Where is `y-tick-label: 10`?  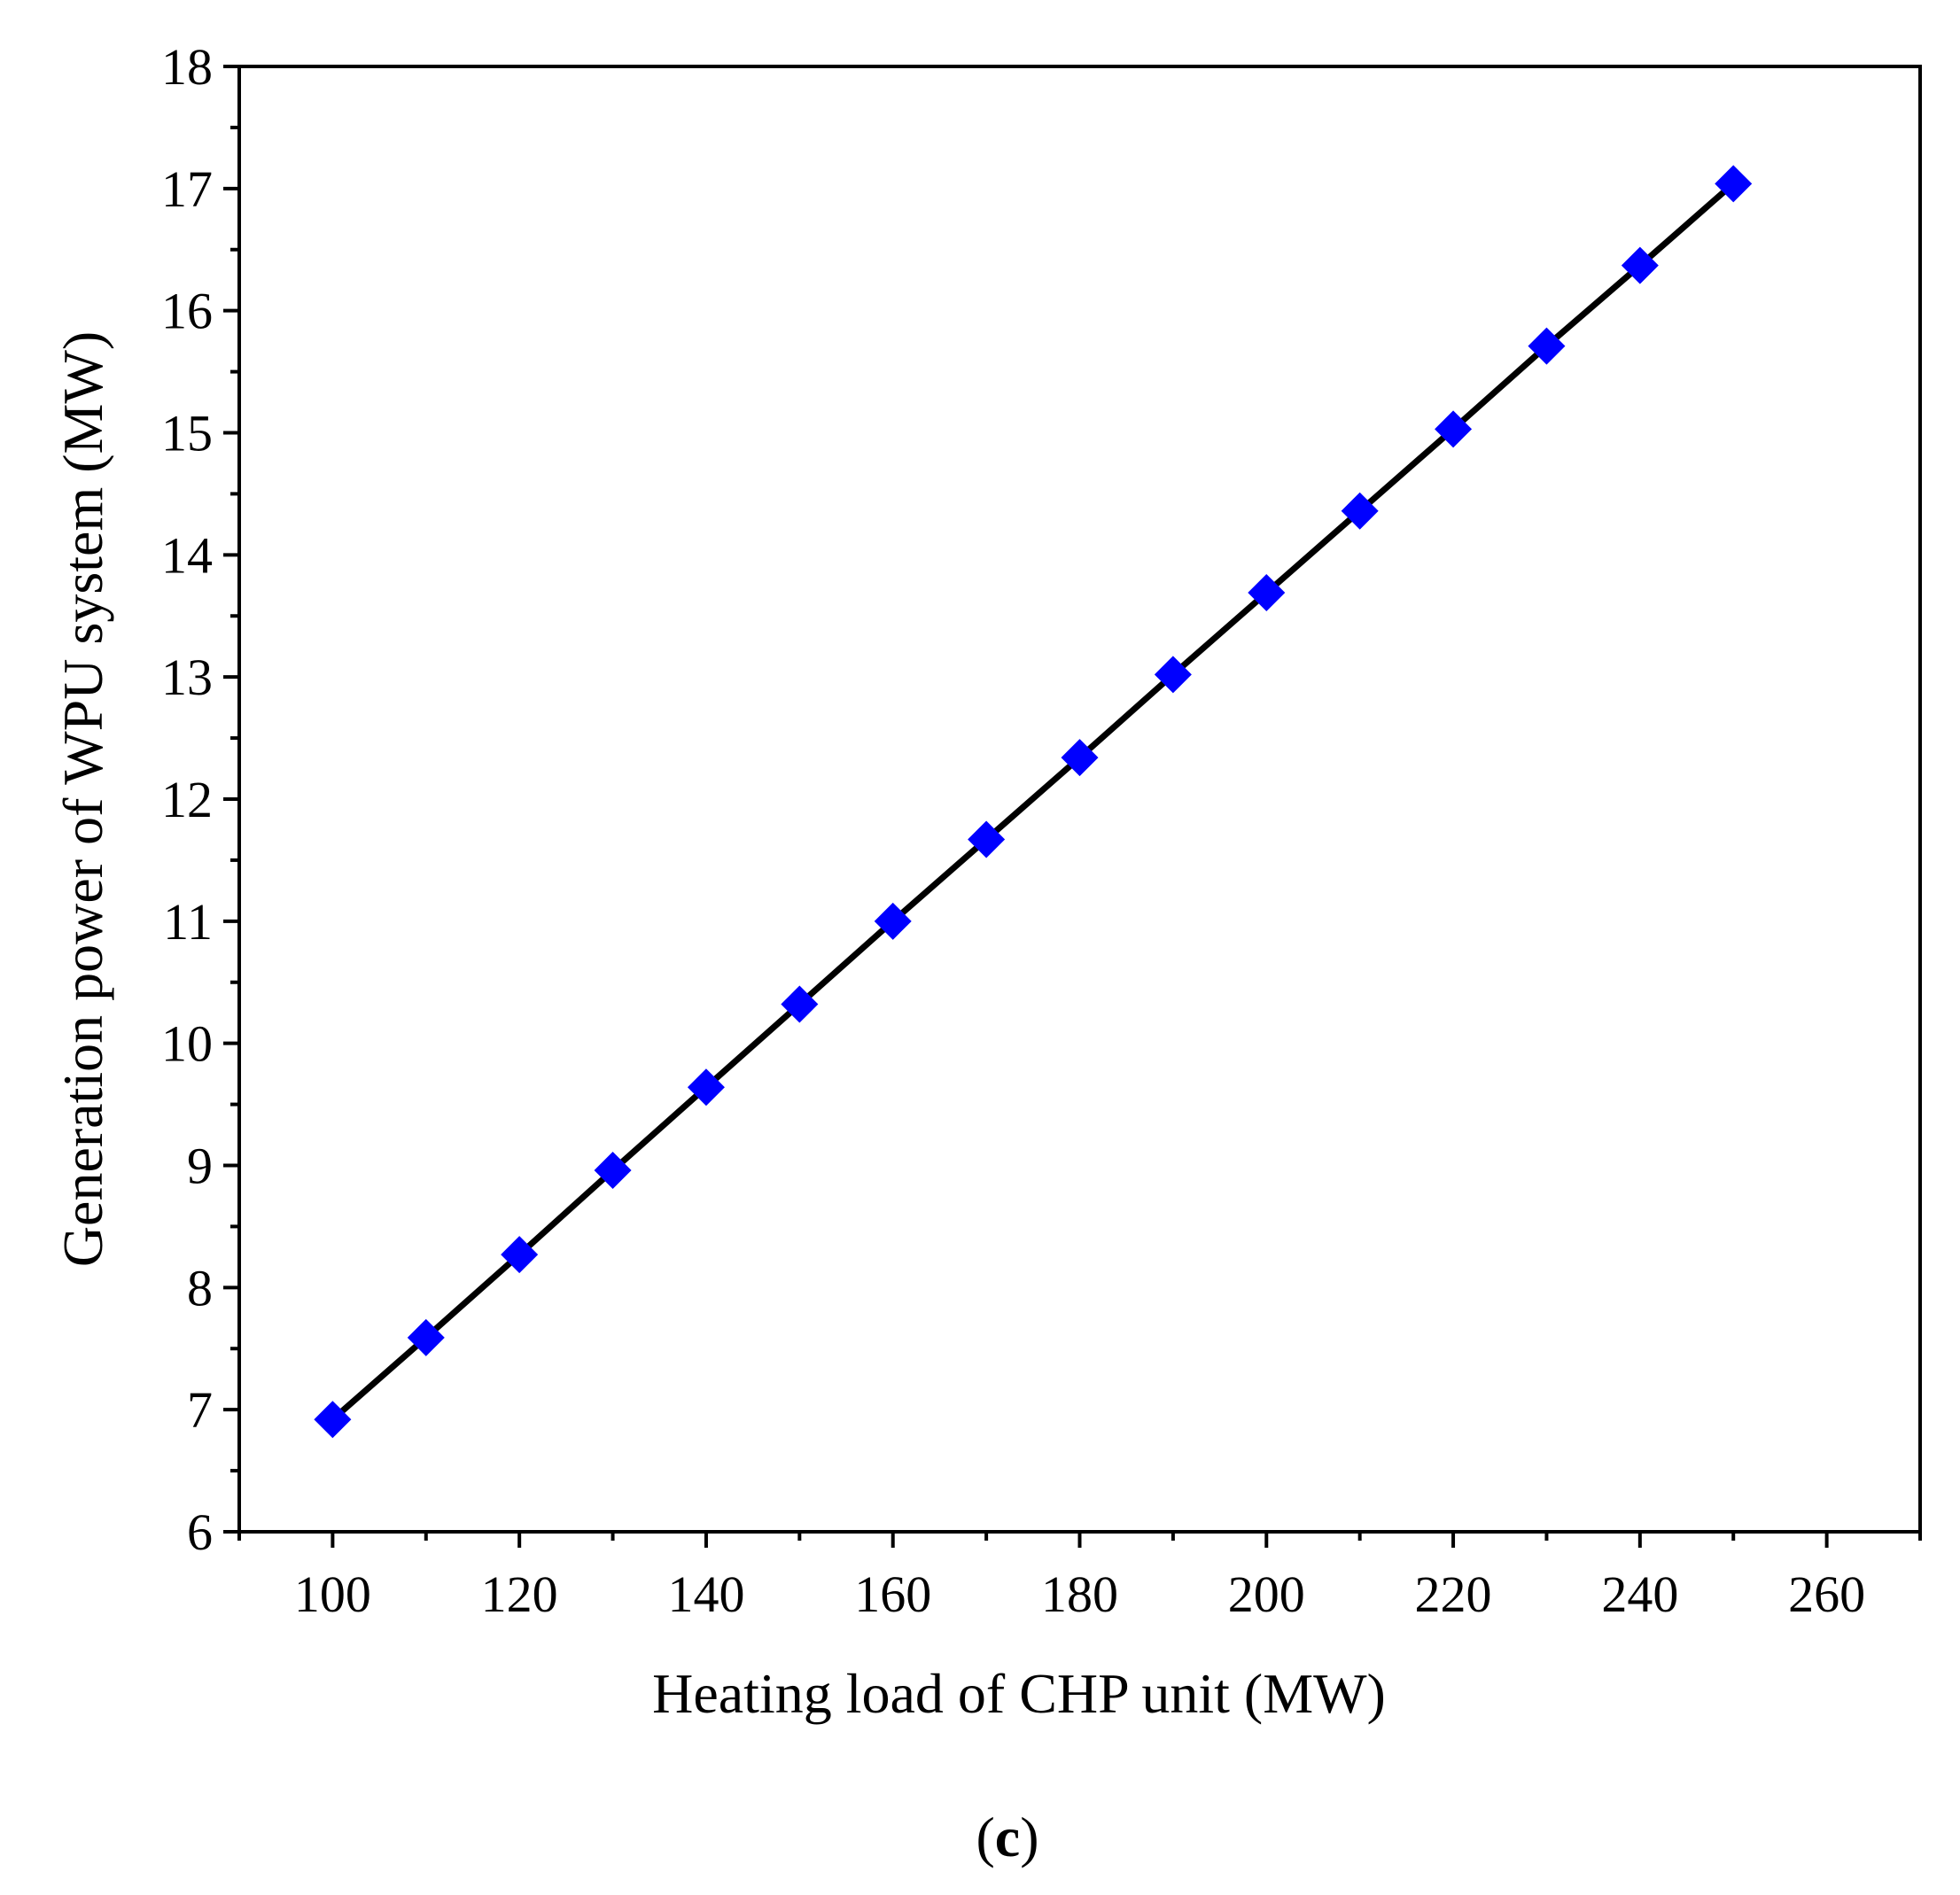 y-tick-label: 10 is located at coordinates (187, 1044).